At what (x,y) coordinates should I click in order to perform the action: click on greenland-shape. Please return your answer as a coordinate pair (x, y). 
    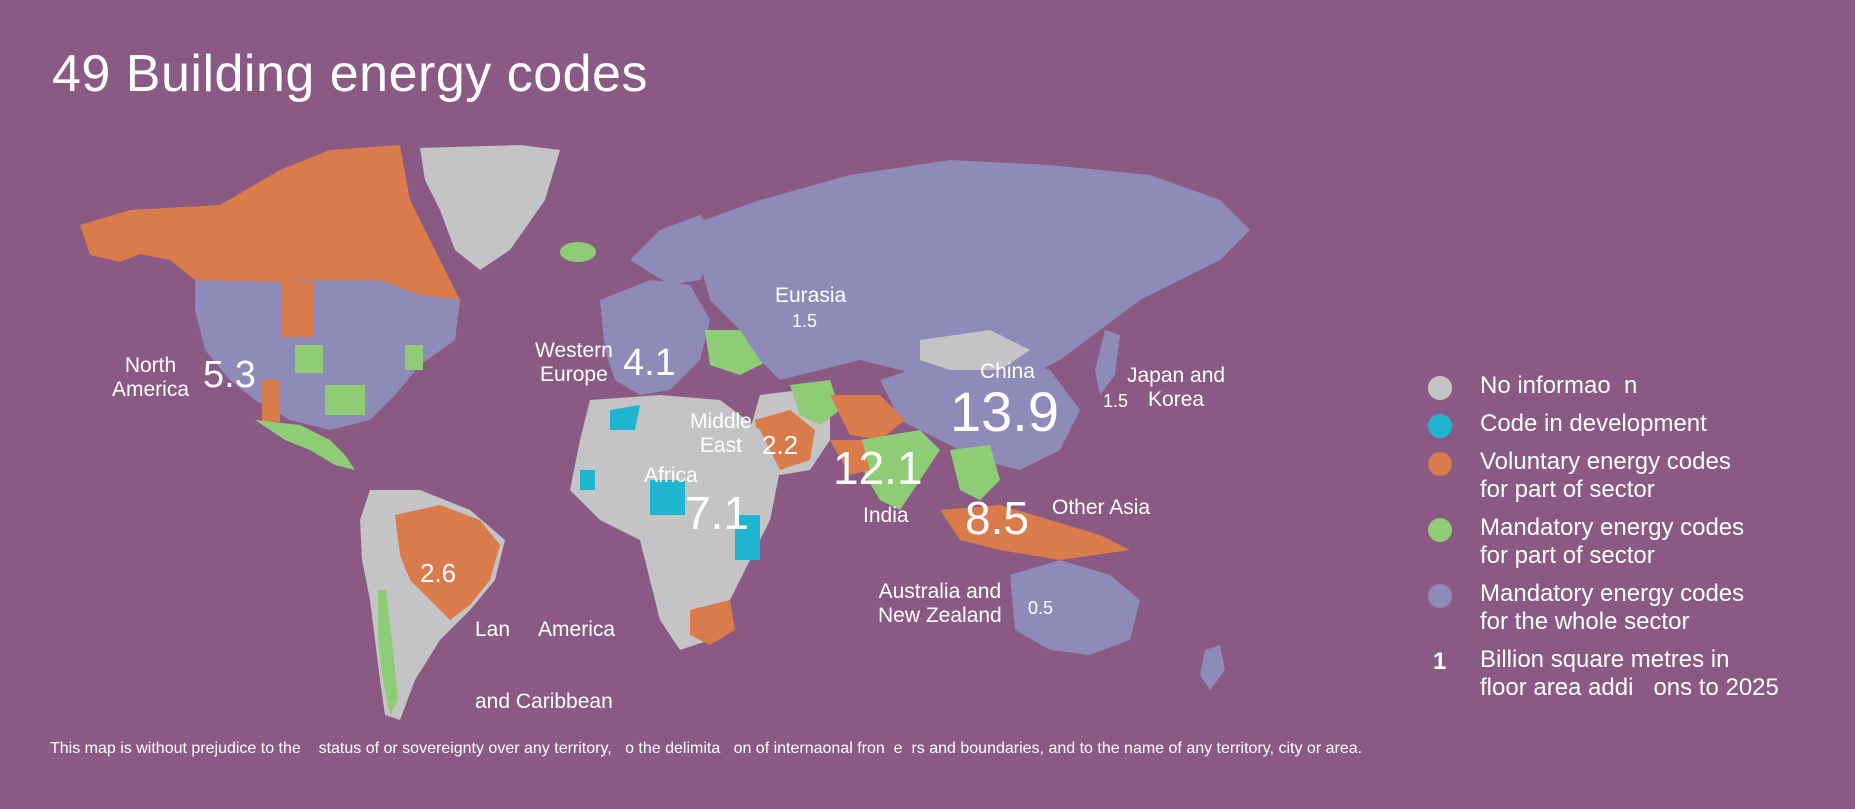
    Looking at the image, I should click on (490, 207).